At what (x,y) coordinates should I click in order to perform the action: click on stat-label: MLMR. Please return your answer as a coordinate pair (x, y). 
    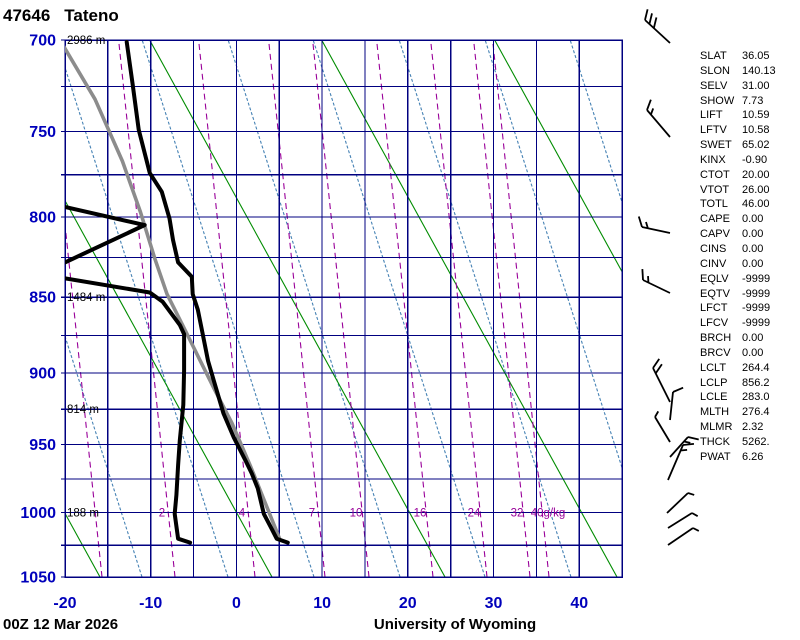
    Looking at the image, I should click on (716, 427).